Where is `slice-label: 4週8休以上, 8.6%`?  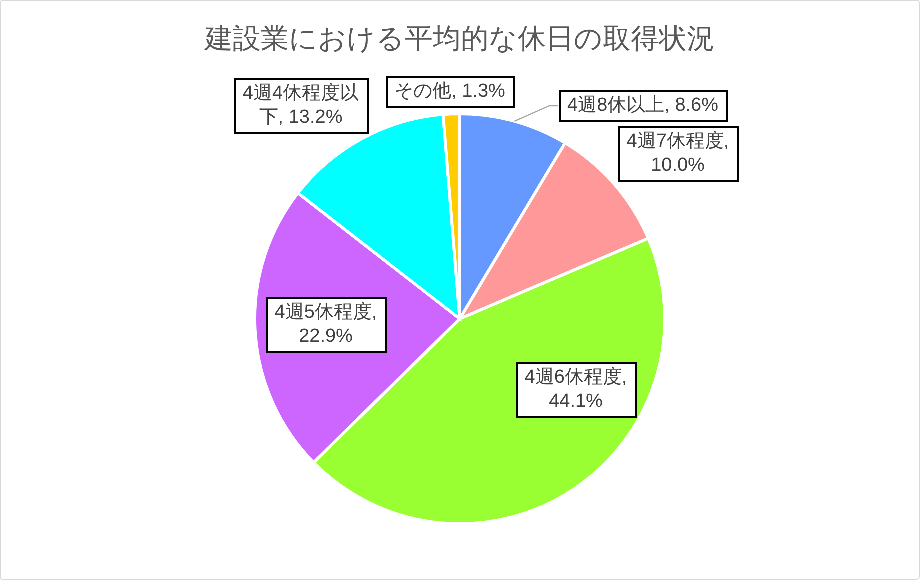
slice-label: 4週8休以上, 8.6% is located at coordinates (643, 106).